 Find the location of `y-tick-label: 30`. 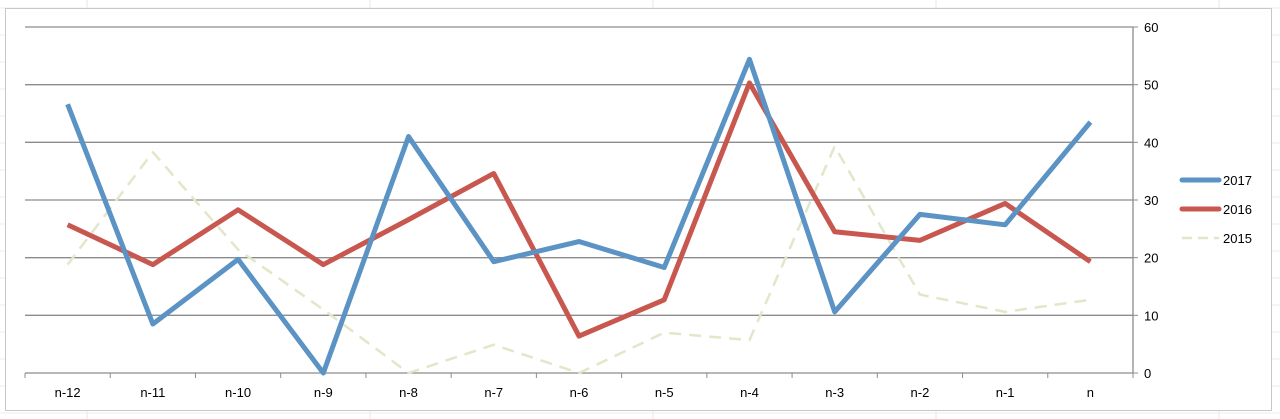

y-tick-label: 30 is located at coordinates (1151, 200).